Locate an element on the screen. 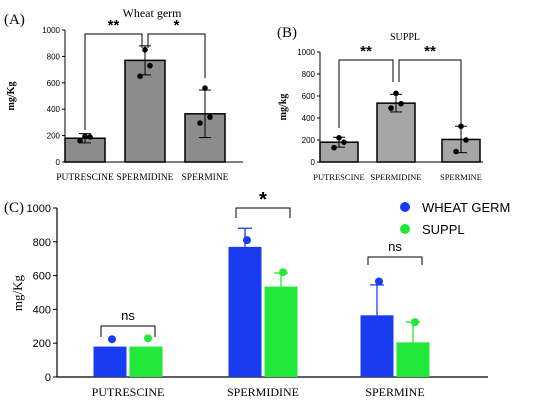  panel-label: (A) is located at coordinates (14, 20).